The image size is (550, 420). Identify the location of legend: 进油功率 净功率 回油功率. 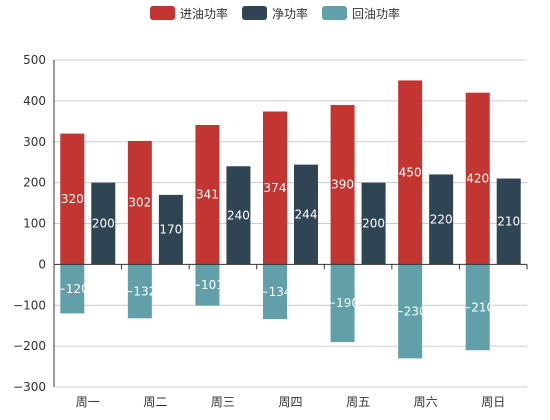
(275, 13).